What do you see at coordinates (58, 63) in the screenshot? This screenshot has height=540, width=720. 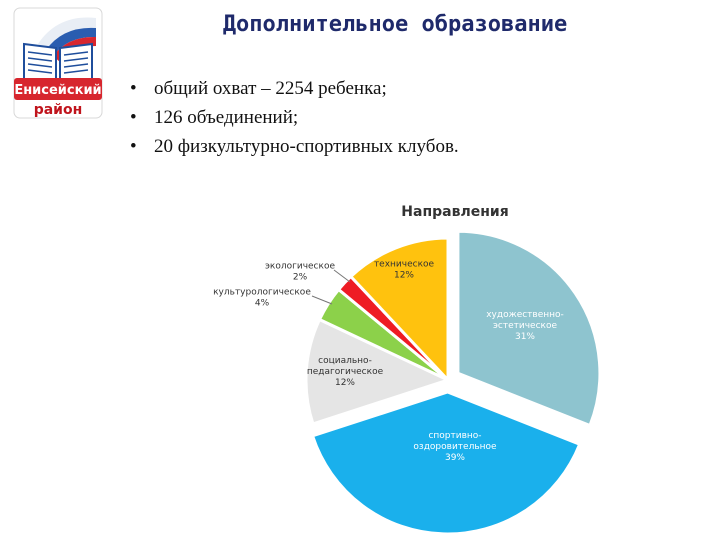 I see `logo: Енисейский район` at bounding box center [58, 63].